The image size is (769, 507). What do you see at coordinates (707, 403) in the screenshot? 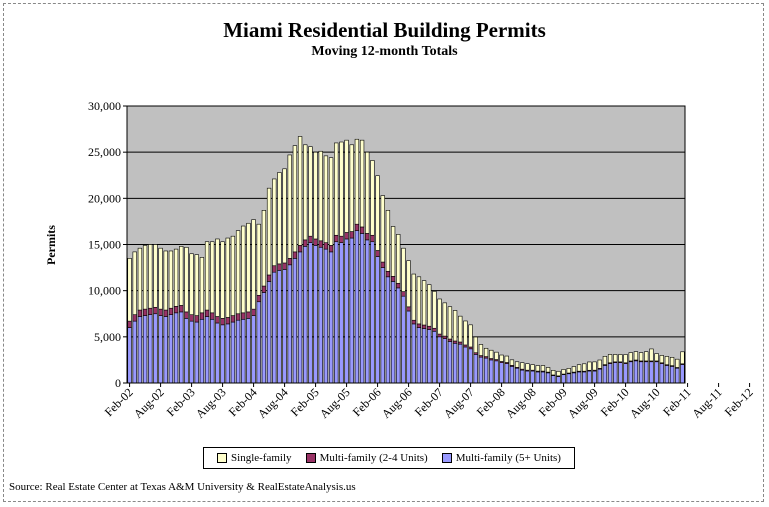
I see `x-tick-label: Aug-11` at bounding box center [707, 403].